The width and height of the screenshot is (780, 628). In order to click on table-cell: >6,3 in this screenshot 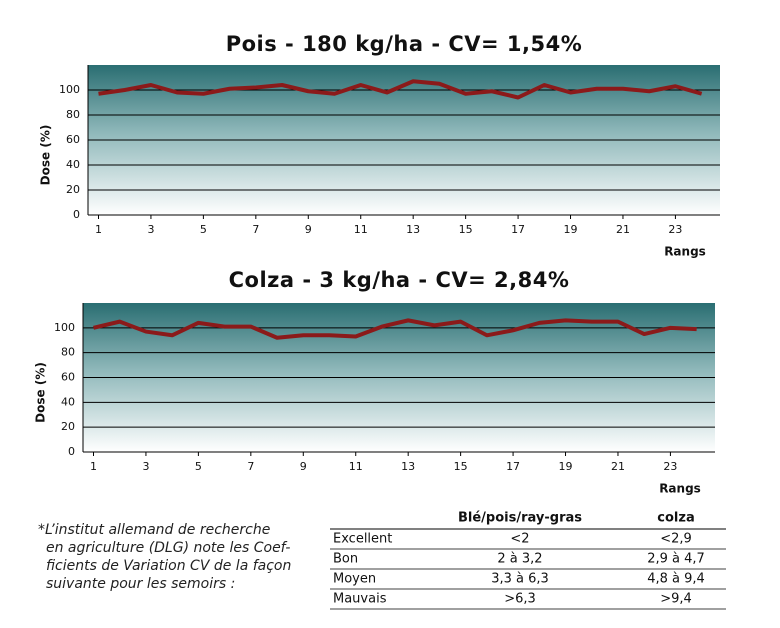, I will do `click(520, 599)`.